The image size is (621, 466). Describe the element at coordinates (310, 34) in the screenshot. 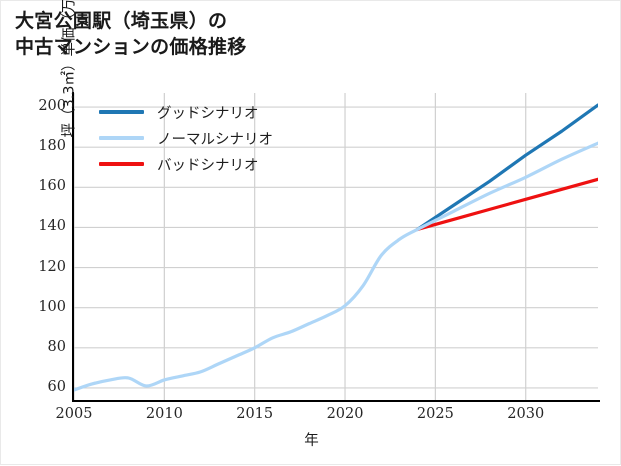

I see `chart-title: 大宮公園駅（埼玉県）の 中古マンションの価格推移` at that location.